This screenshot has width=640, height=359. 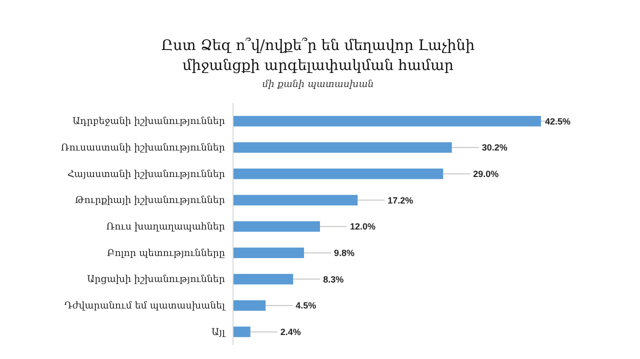 What do you see at coordinates (495, 147) in the screenshot?
I see `data-label: 30.2%` at bounding box center [495, 147].